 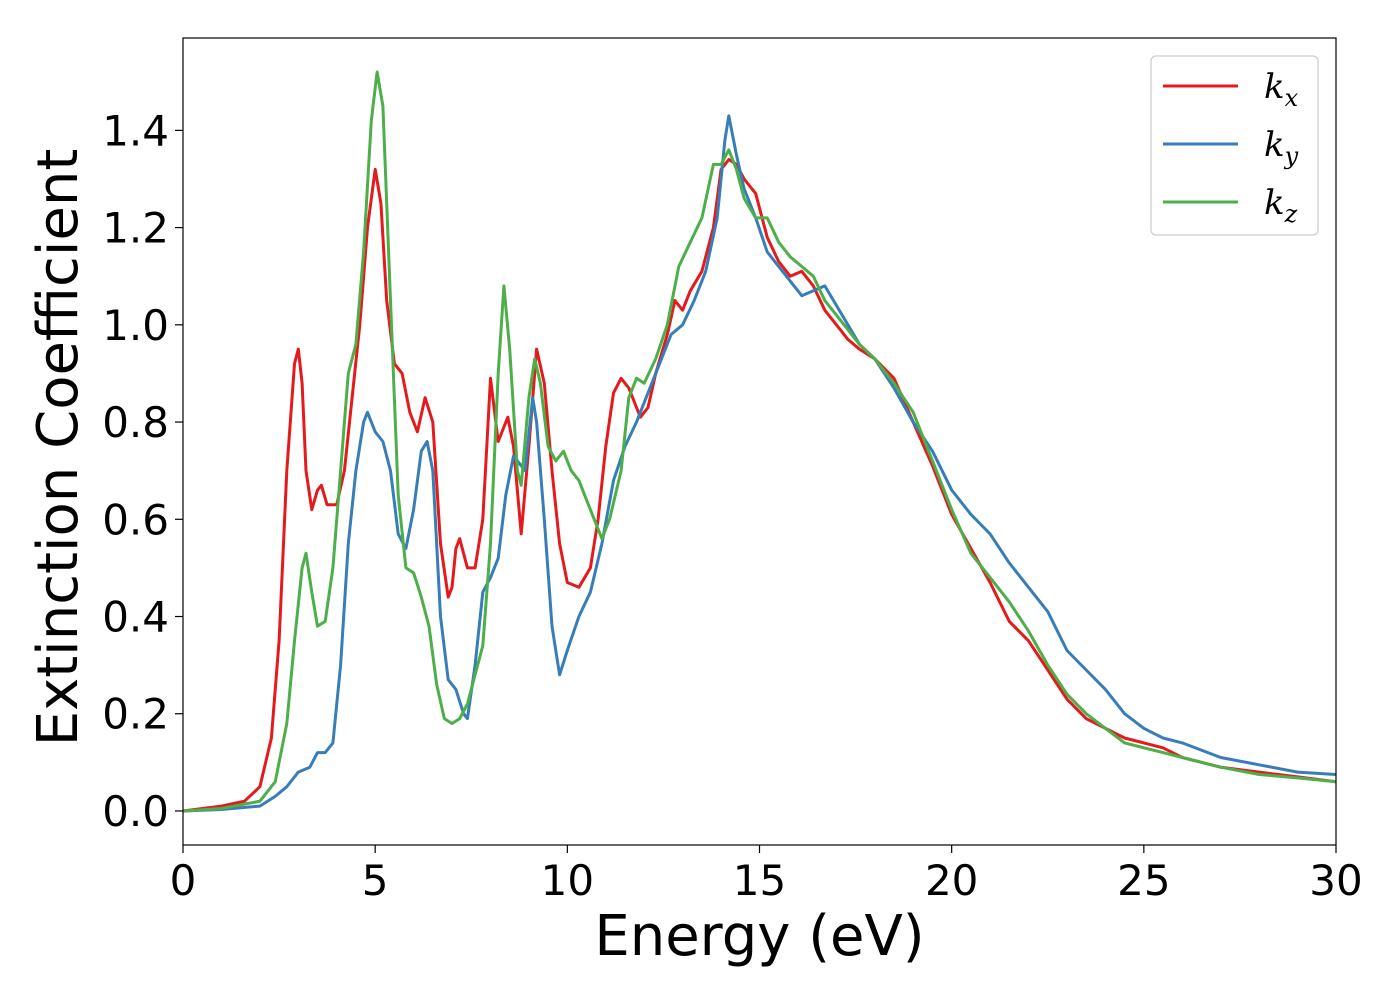 What do you see at coordinates (951, 880) in the screenshot?
I see `x-tick-label: 20` at bounding box center [951, 880].